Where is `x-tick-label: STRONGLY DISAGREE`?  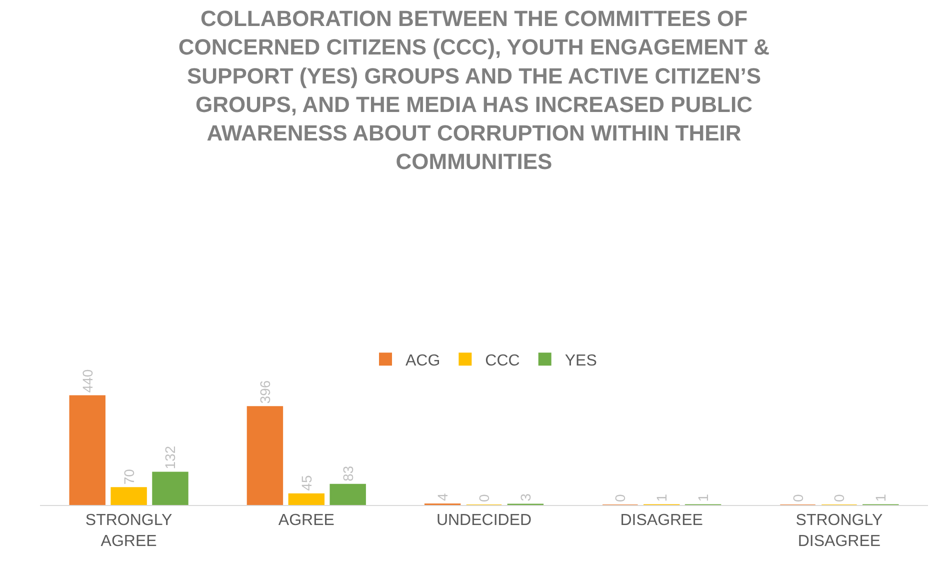 x-tick-label: STRONGLY DISAGREE is located at coordinates (839, 531).